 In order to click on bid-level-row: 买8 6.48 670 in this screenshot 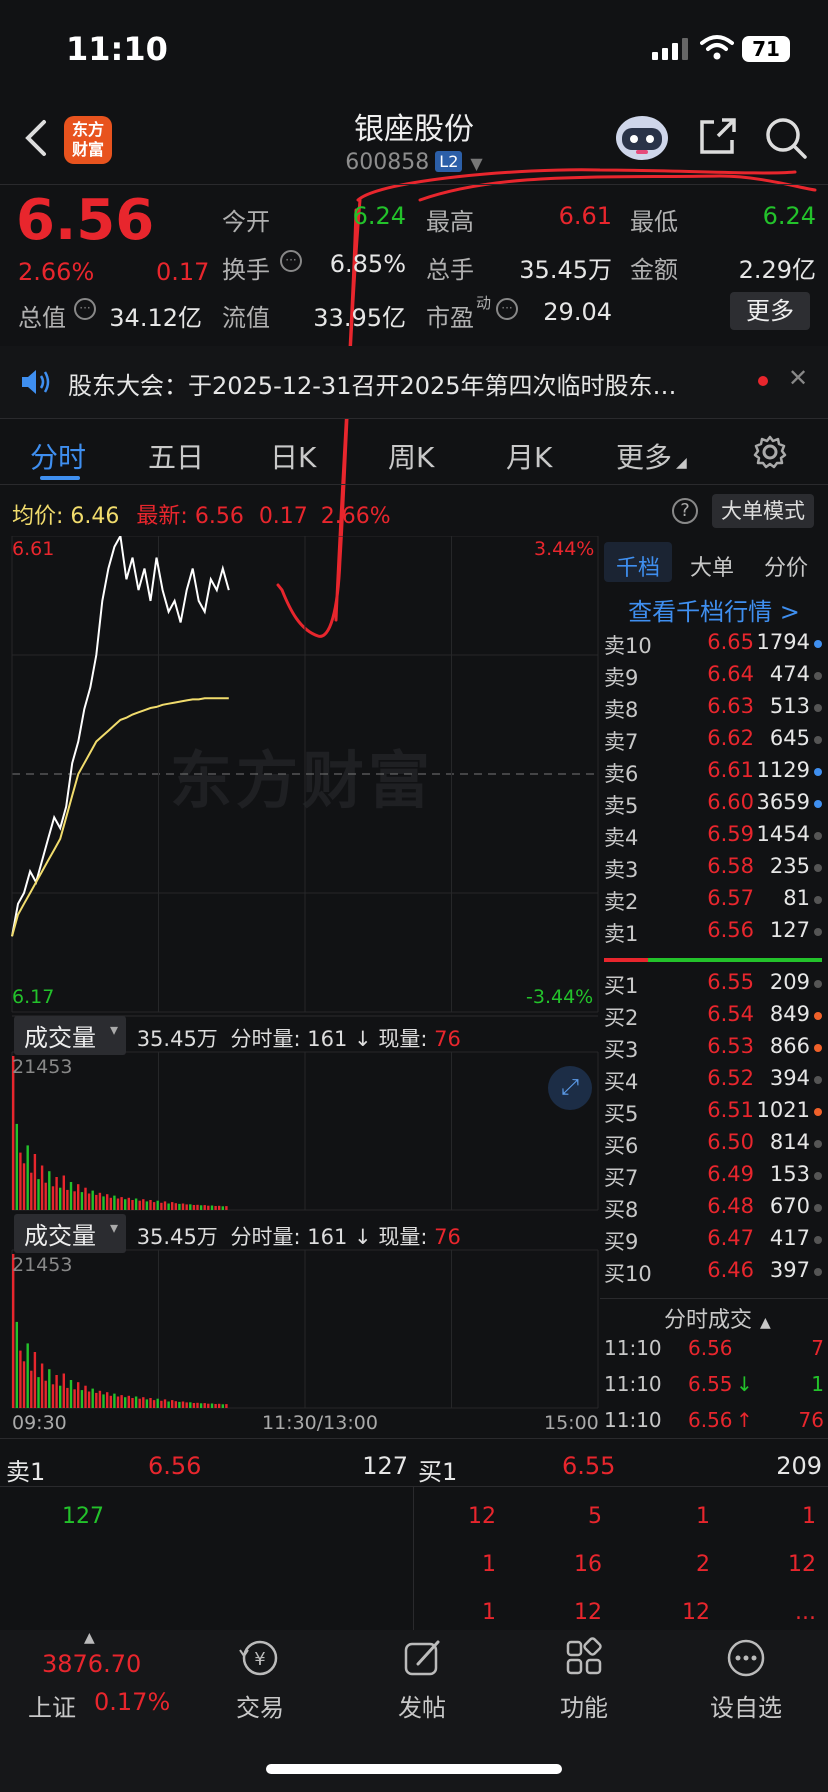, I will do `click(715, 1210)`.